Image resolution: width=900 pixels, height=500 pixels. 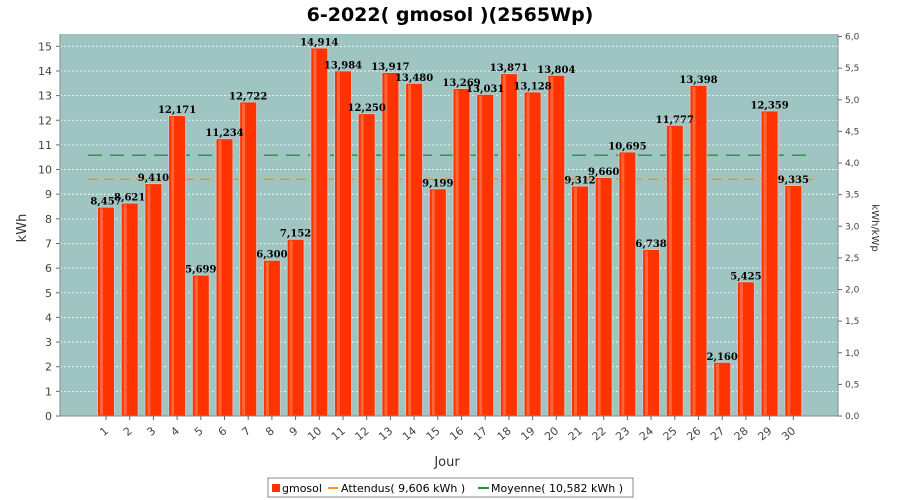 I want to click on x-tick-label: 5, so click(x=199, y=431).